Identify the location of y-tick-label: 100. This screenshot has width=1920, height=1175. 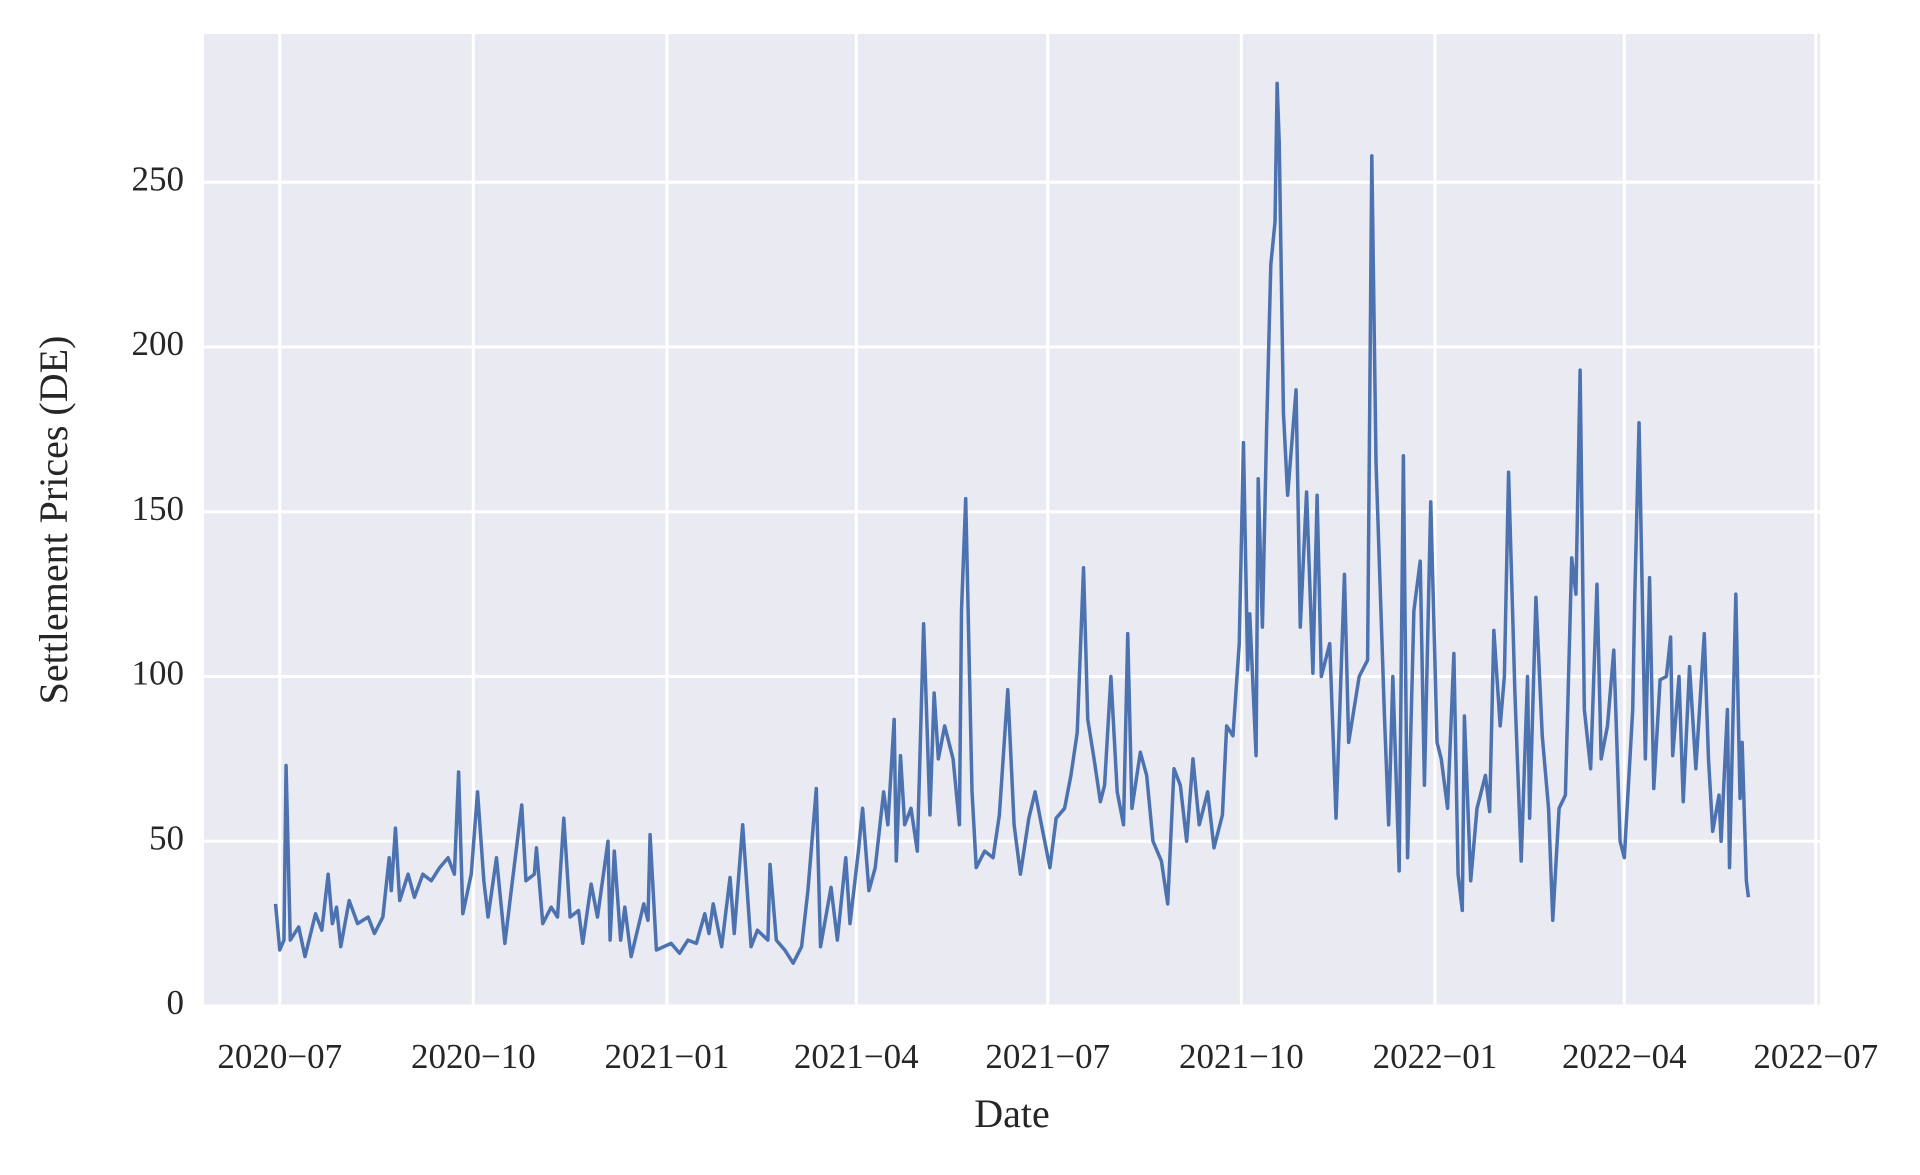
(158, 673).